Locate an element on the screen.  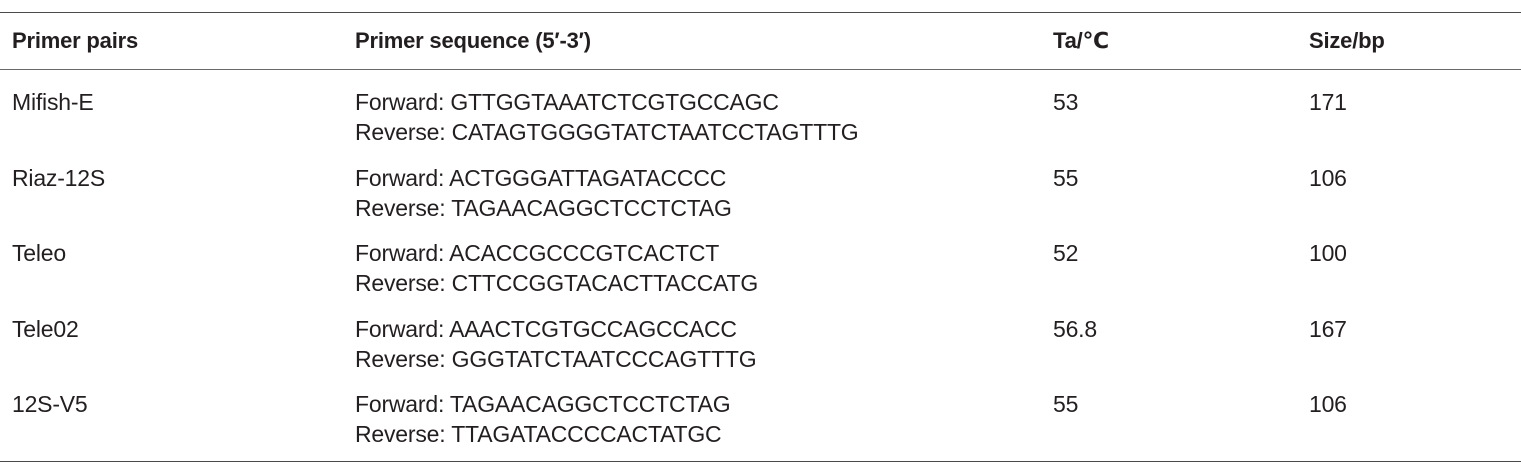
reverse-sequence: Reverse: GGGTATCTAATCCCAGTTTG is located at coordinates (556, 359).